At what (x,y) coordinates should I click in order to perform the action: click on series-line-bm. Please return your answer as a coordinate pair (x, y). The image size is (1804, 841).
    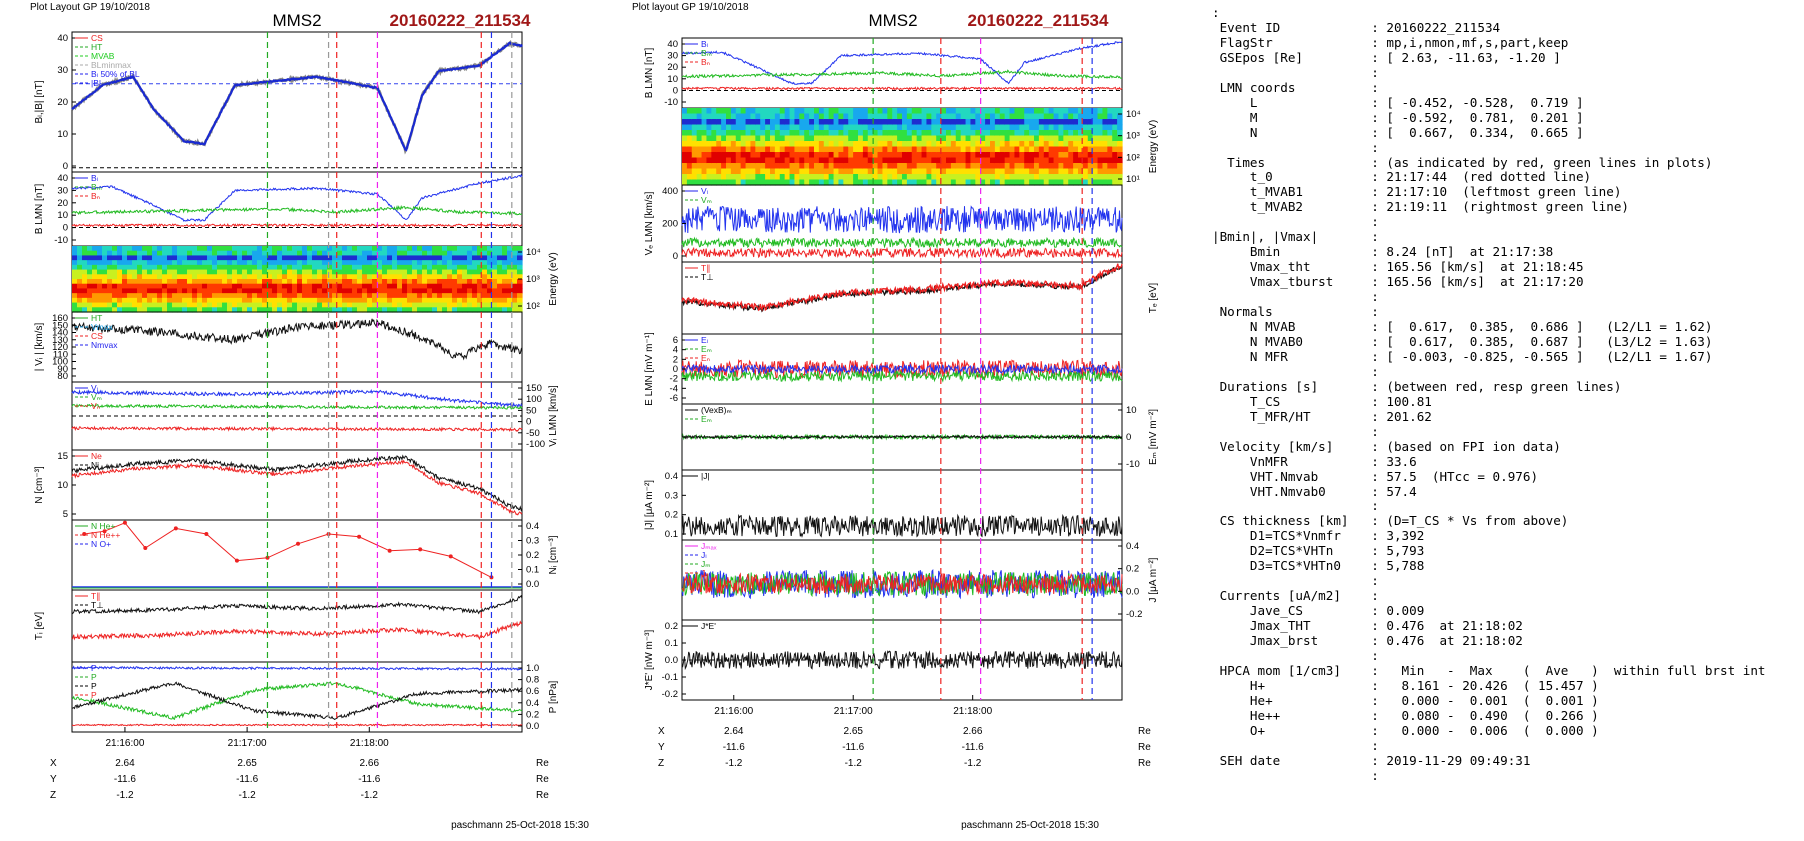
    Looking at the image, I should click on (297, 210).